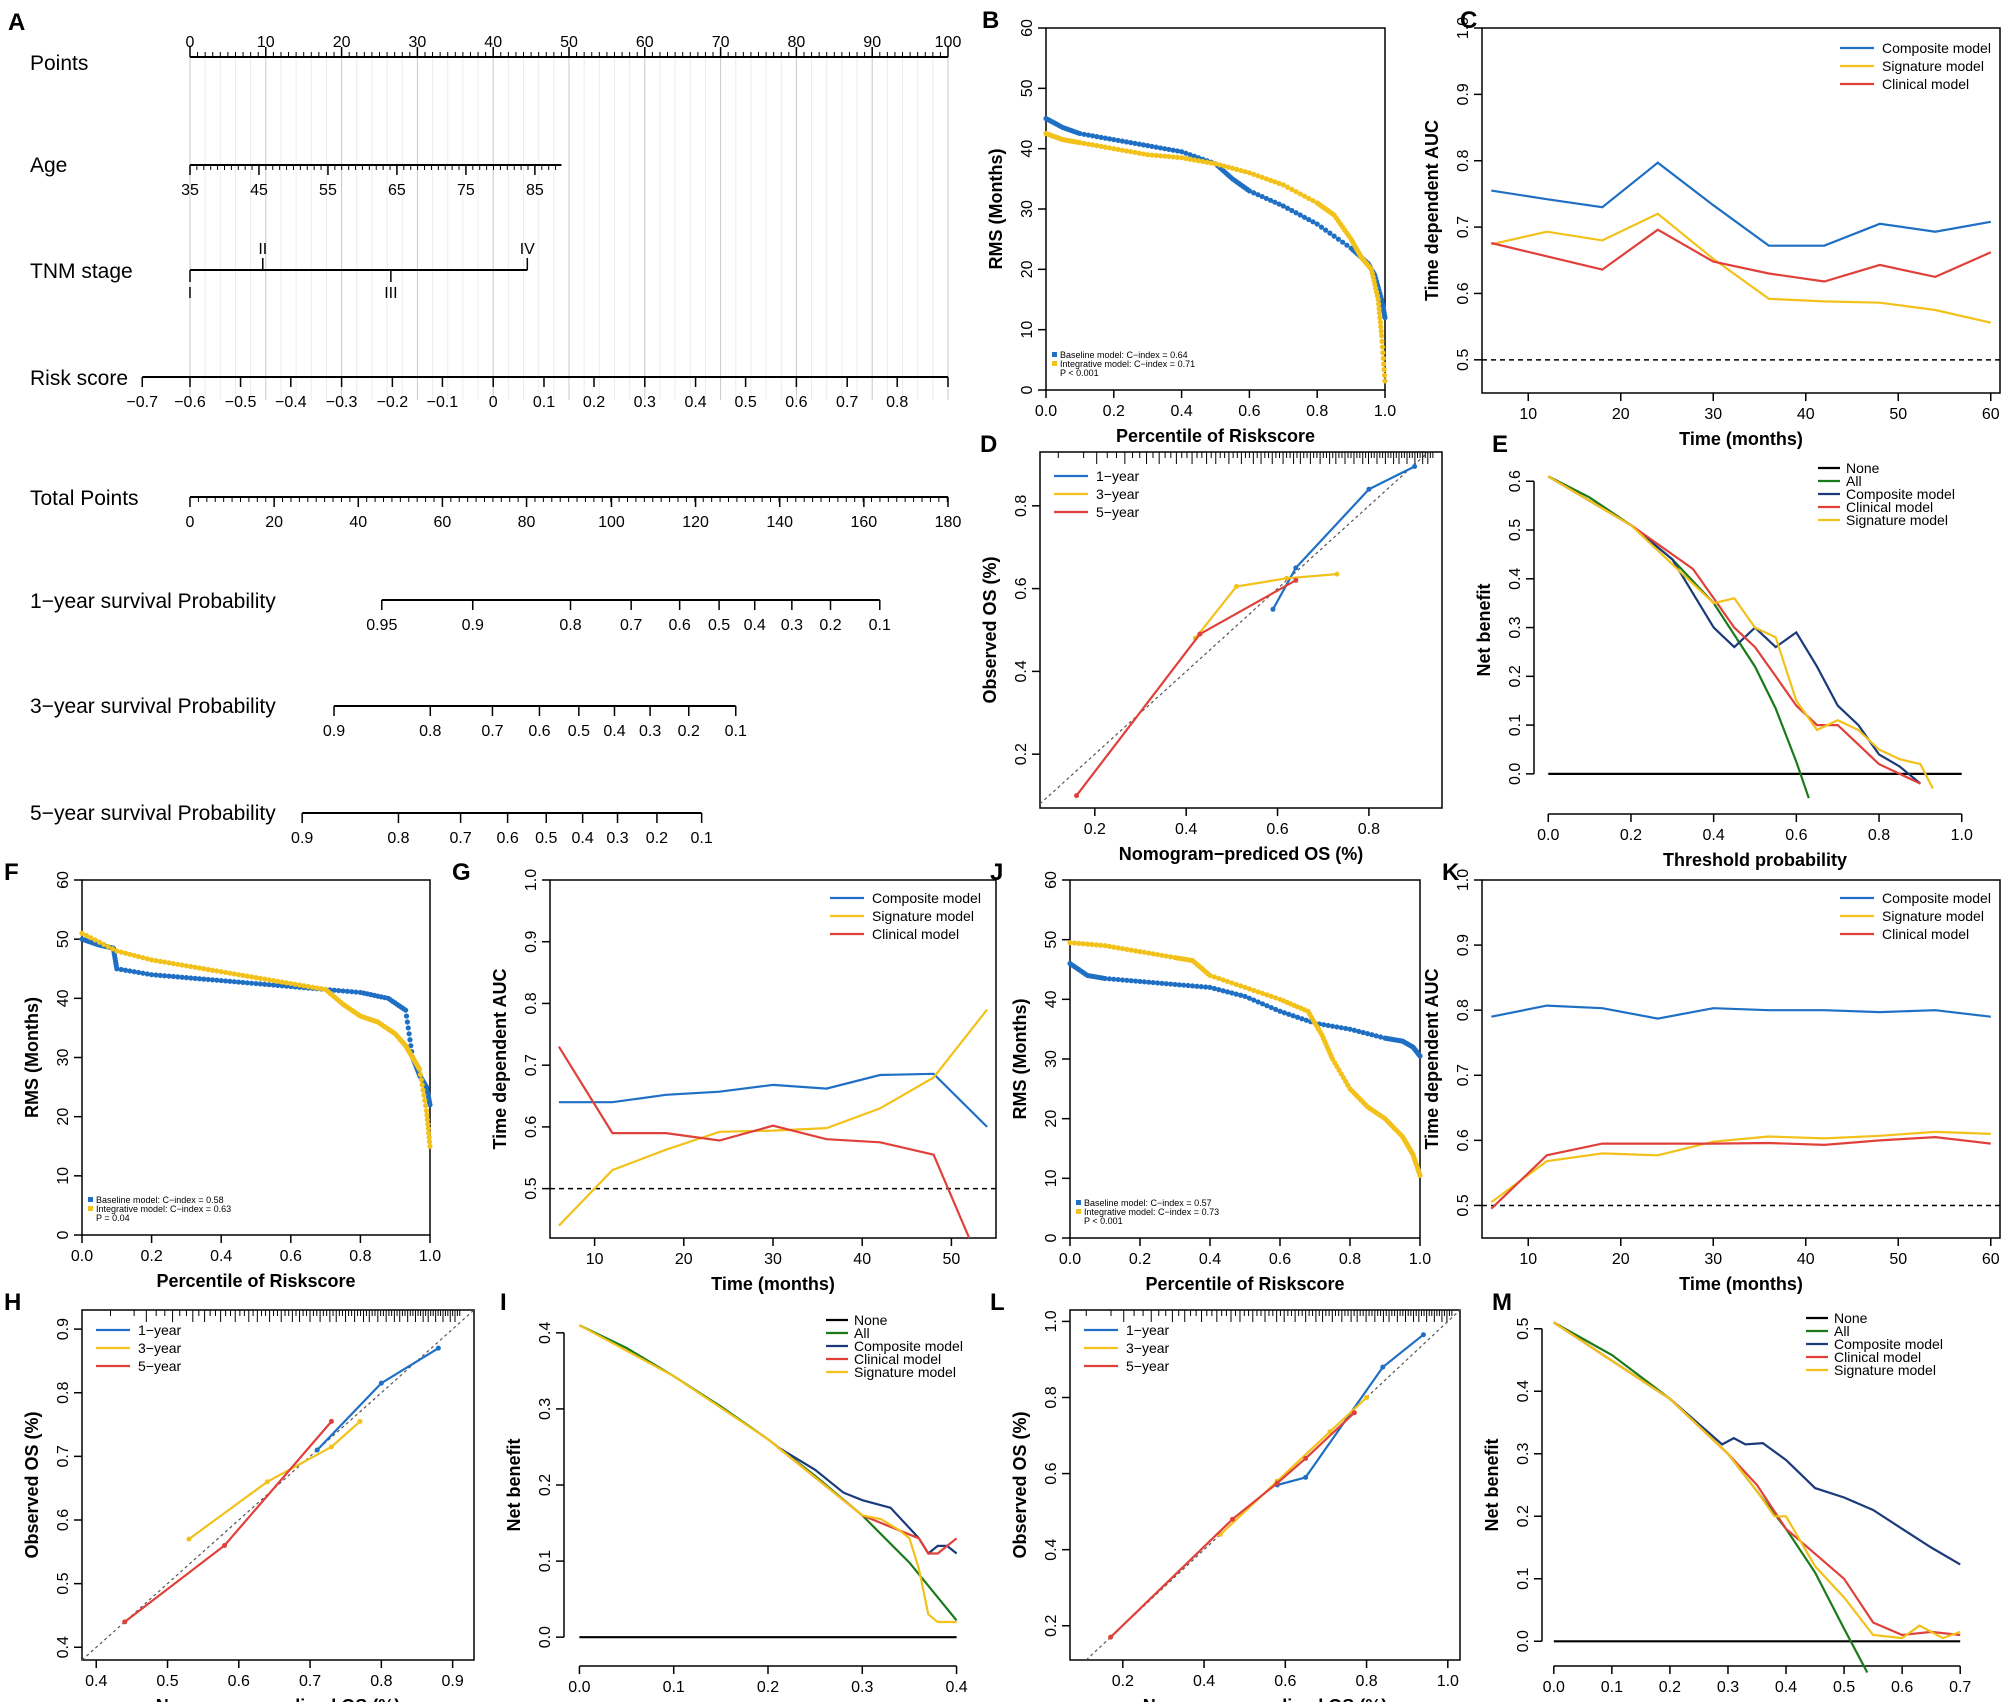 The width and height of the screenshot is (2008, 1702). I want to click on y-tick-label: 0.2, so click(1523, 1516).